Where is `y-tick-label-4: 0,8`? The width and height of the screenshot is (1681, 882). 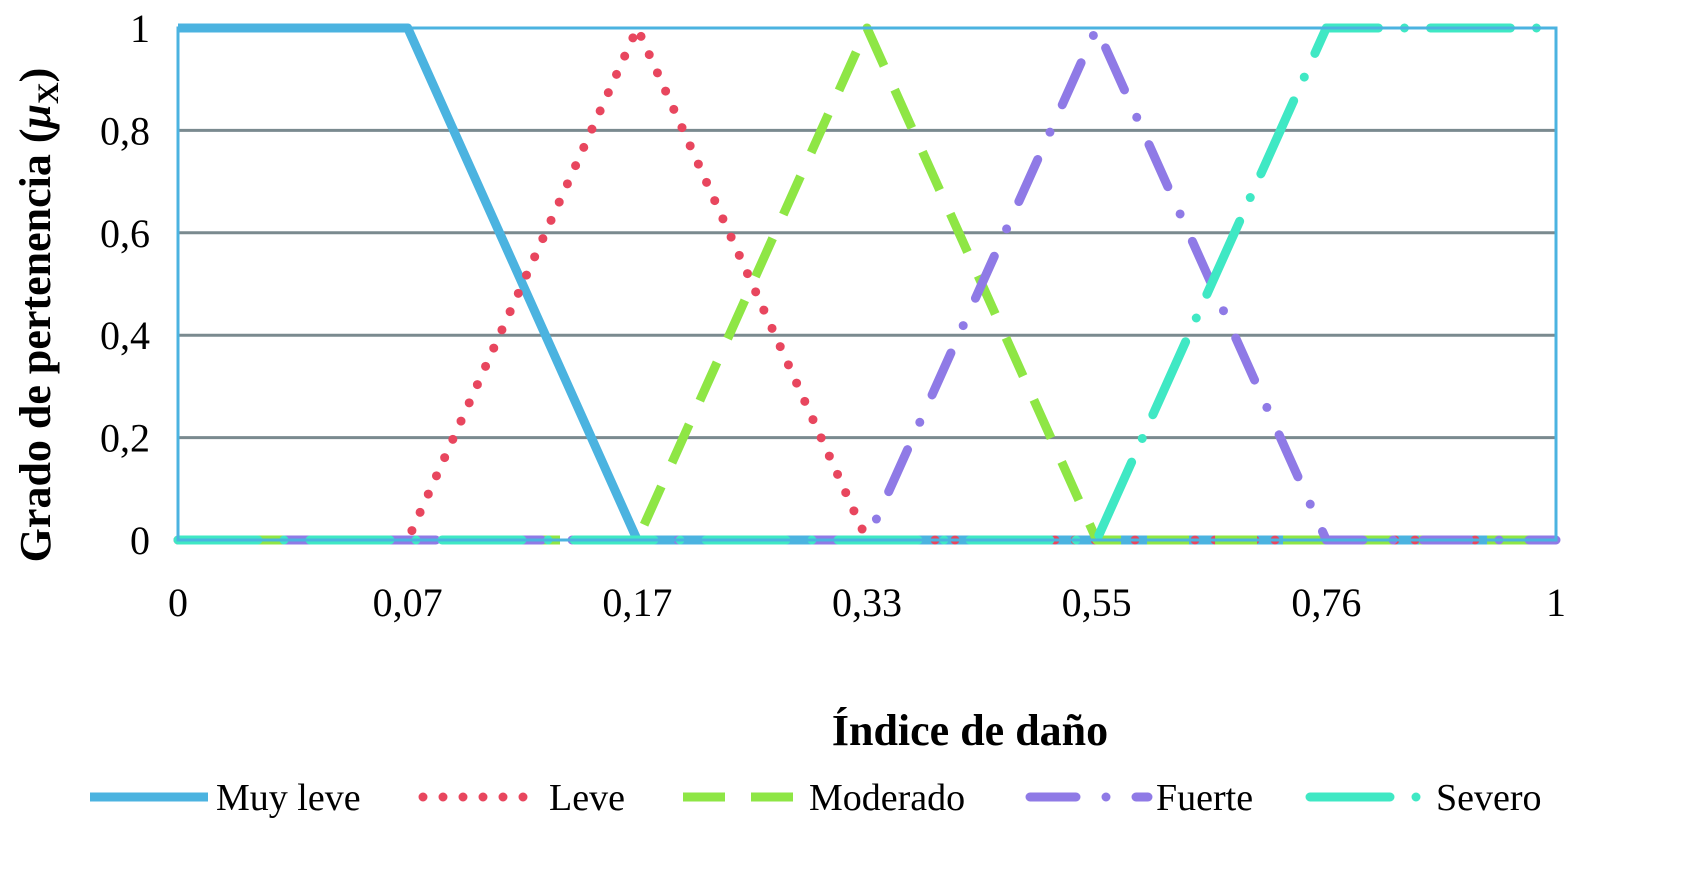 y-tick-label-4: 0,8 is located at coordinates (125, 130).